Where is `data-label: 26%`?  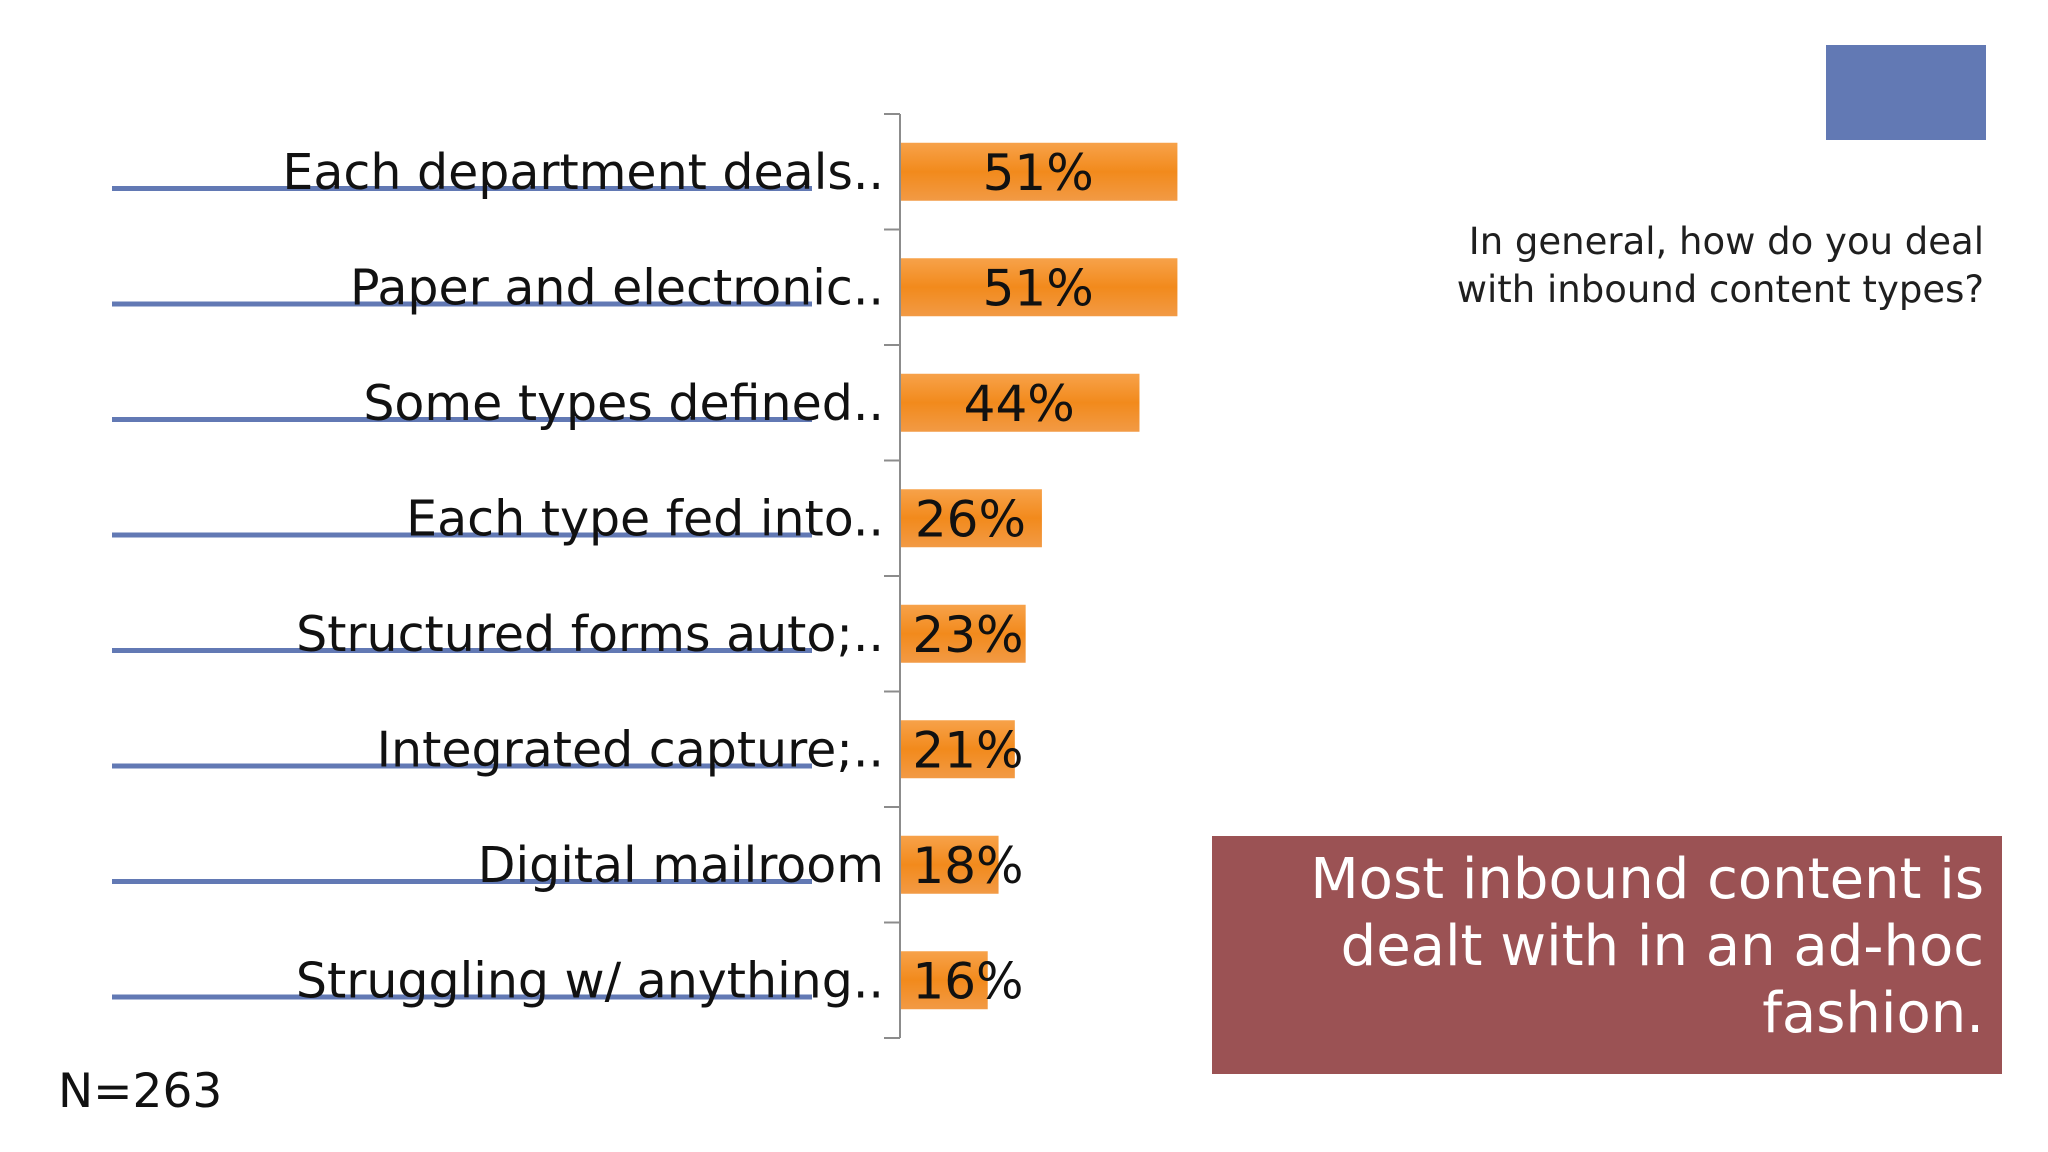
data-label: 26% is located at coordinates (970, 519).